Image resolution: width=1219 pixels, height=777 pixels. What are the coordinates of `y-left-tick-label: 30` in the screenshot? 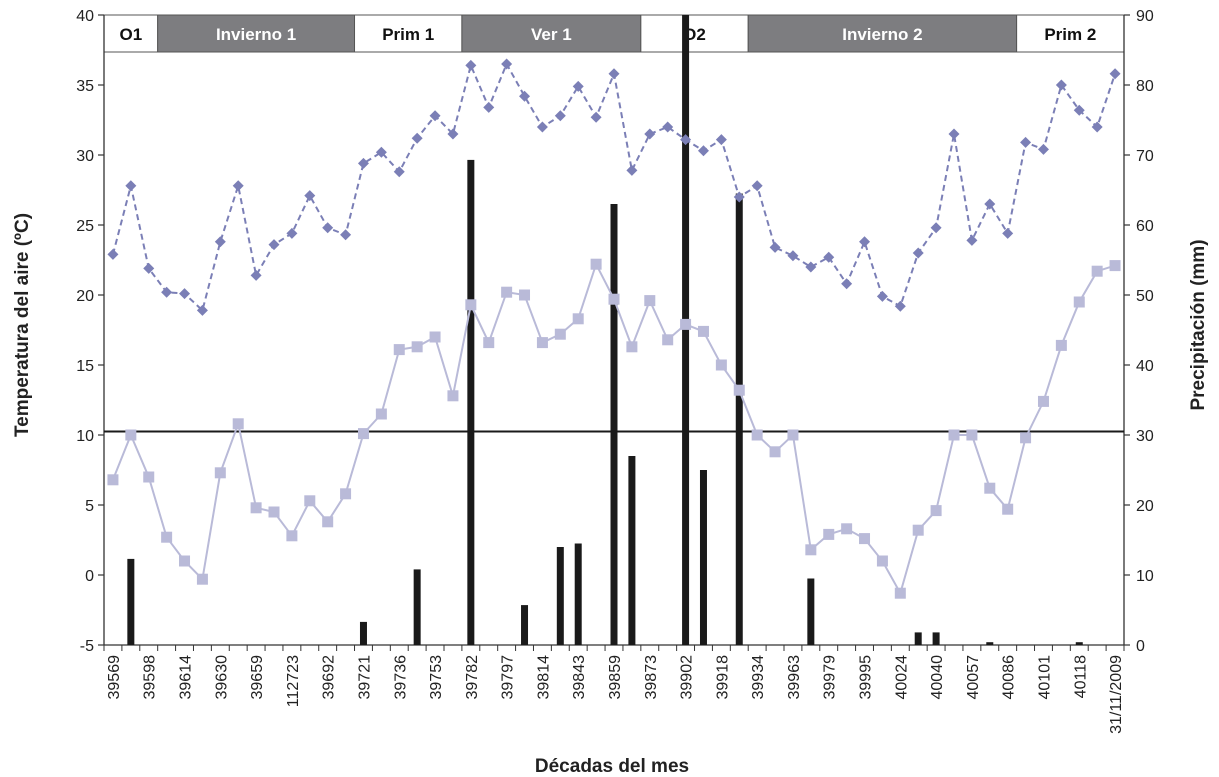 It's located at (85, 156).